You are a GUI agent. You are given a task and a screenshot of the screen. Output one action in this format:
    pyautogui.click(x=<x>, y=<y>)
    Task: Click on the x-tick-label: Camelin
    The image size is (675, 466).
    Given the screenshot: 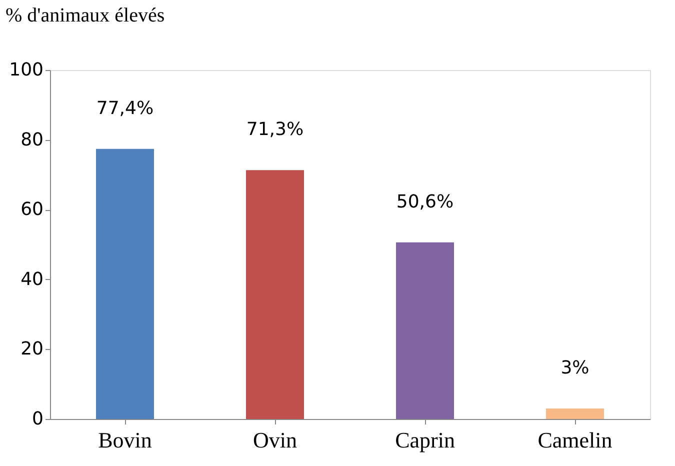 What is the action you would take?
    pyautogui.click(x=575, y=440)
    